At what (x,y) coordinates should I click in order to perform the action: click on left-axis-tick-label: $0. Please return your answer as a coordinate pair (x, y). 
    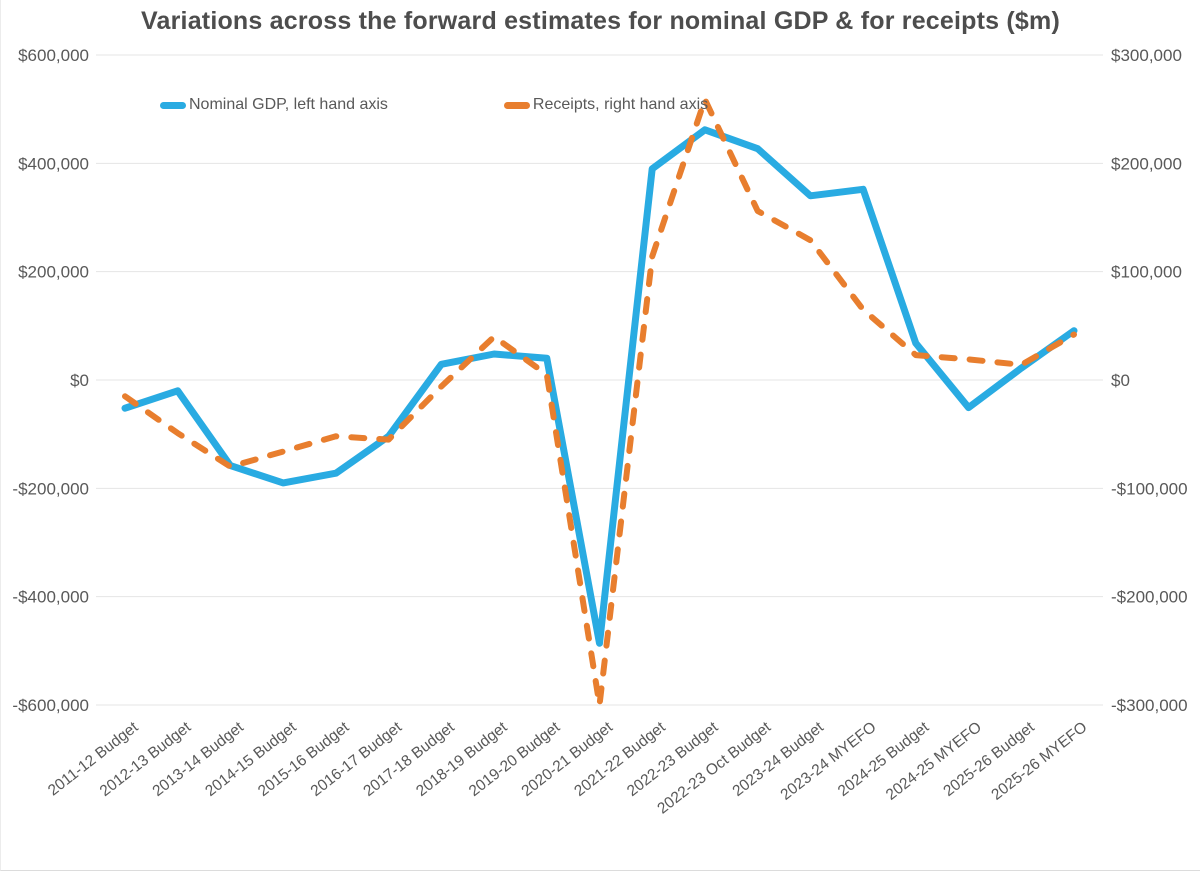
    Looking at the image, I should click on (79, 380).